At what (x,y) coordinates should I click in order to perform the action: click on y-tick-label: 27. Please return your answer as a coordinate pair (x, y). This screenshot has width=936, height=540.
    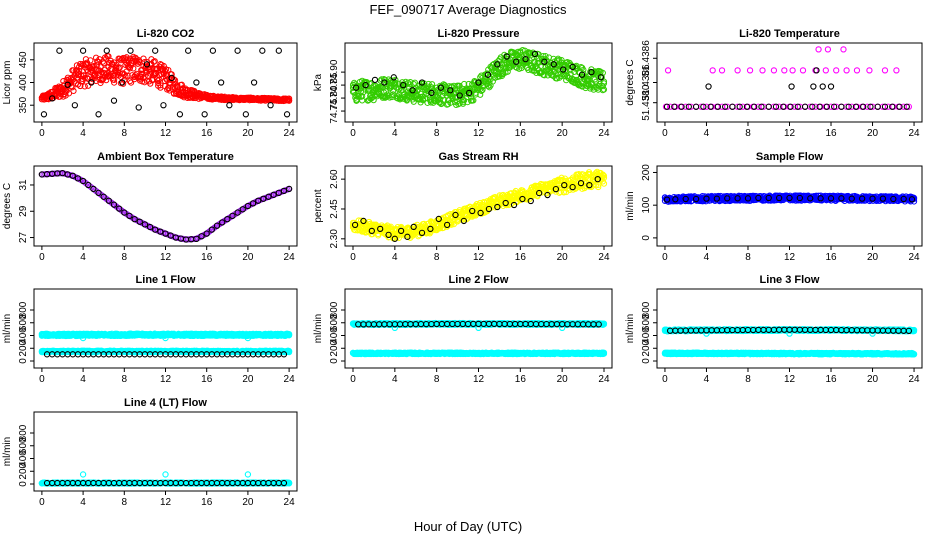
    Looking at the image, I should click on (23, 238).